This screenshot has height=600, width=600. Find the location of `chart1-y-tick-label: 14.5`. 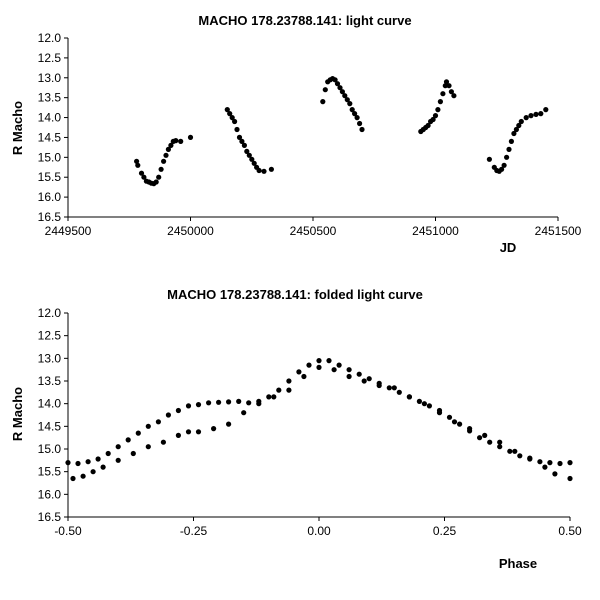

chart1-y-tick-label: 14.5 is located at coordinates (50, 137).